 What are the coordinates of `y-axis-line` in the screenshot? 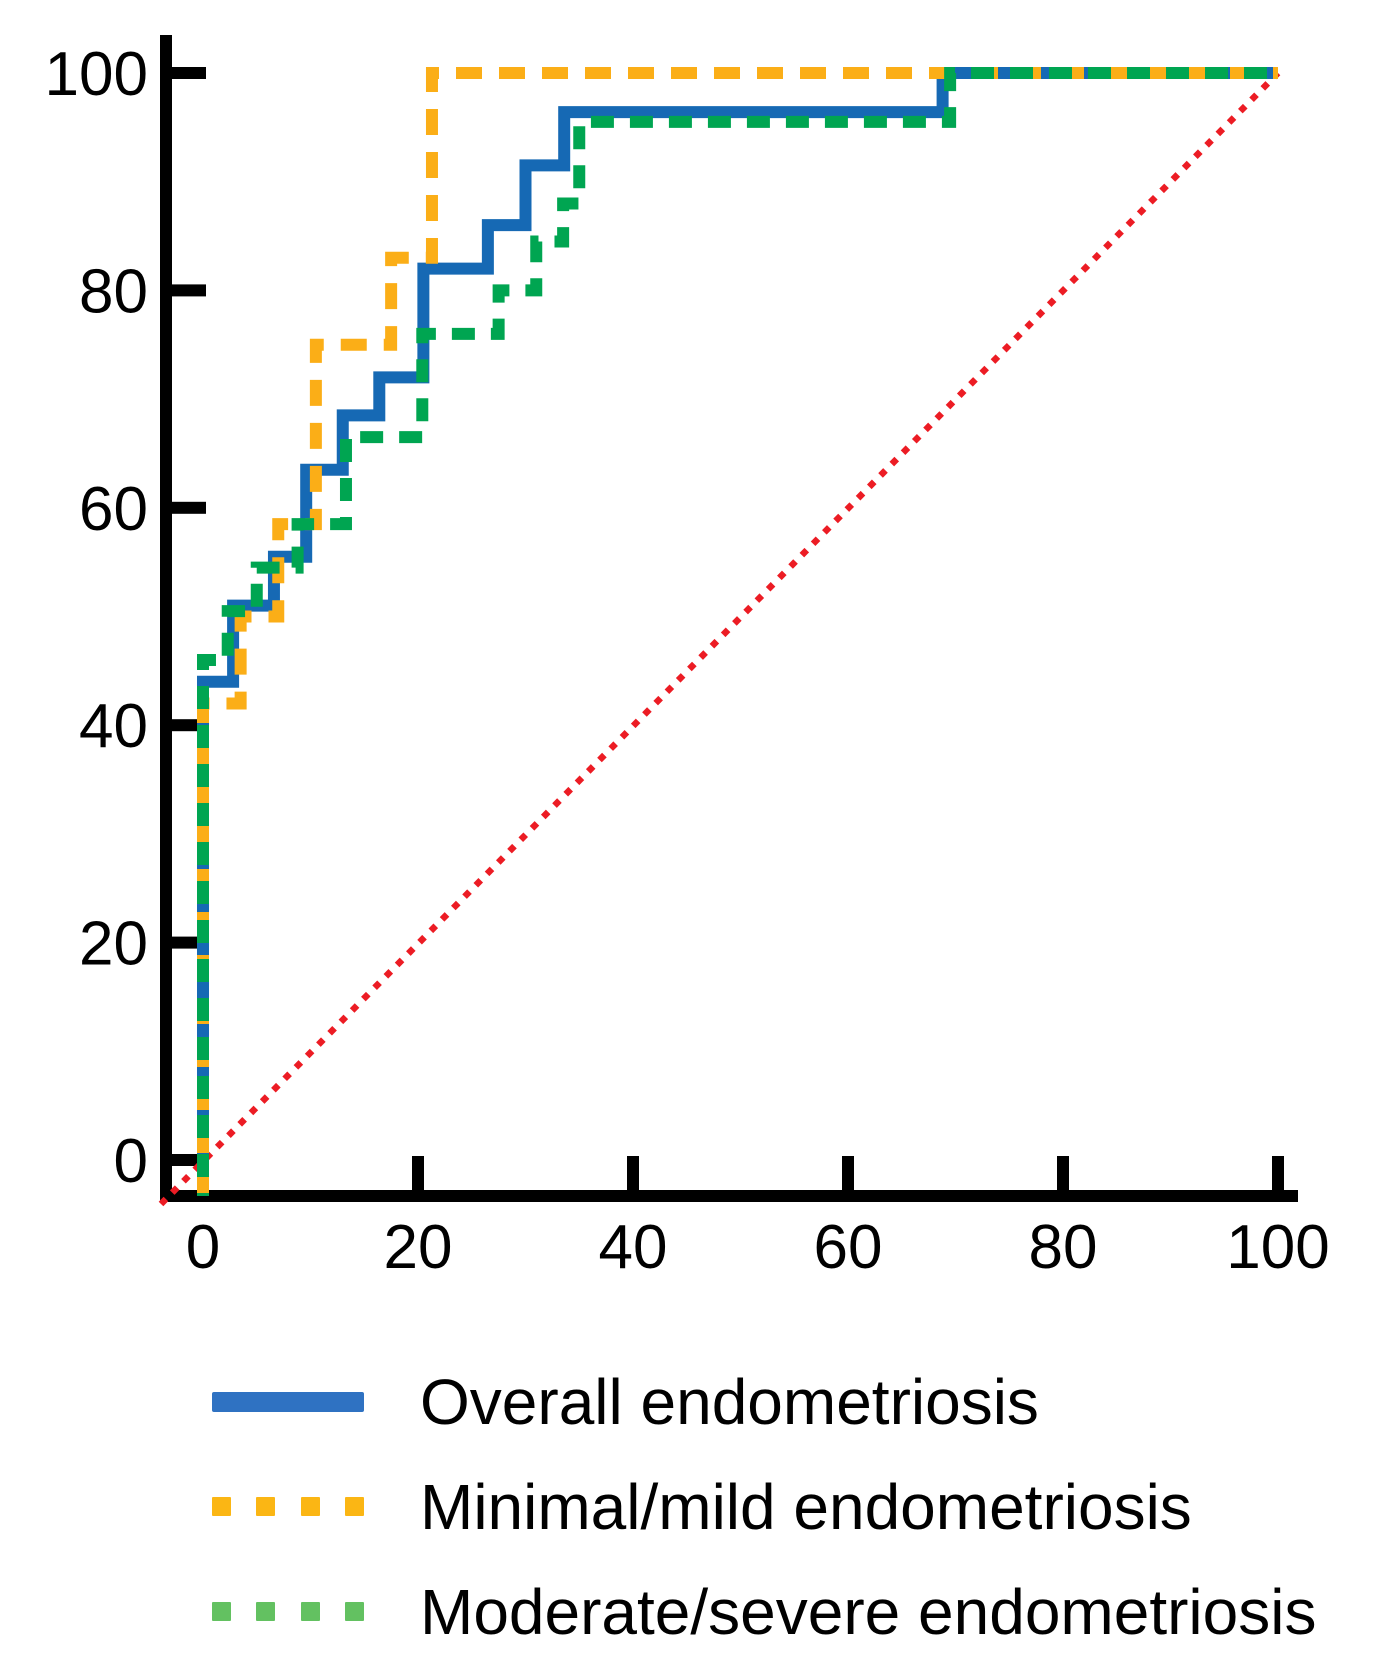 It's located at (166, 618).